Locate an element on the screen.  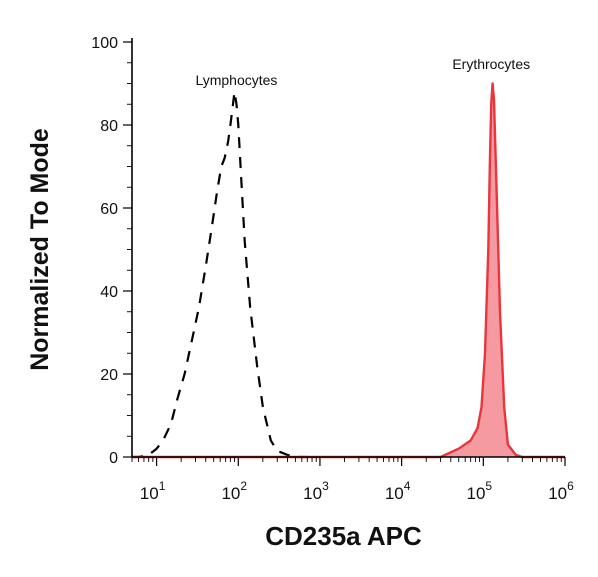
x-tick-label-1: 10¹ is located at coordinates (153, 491).